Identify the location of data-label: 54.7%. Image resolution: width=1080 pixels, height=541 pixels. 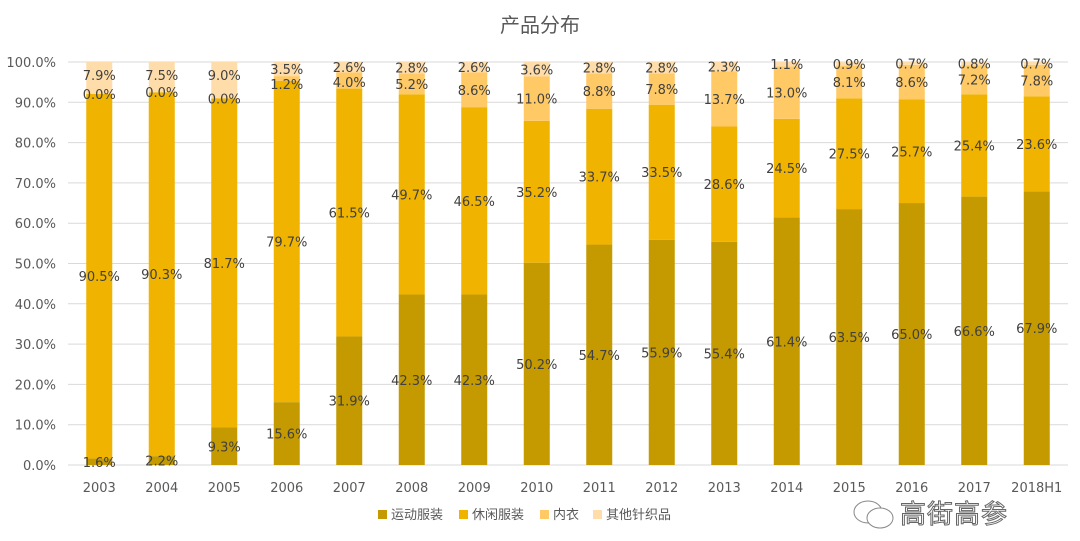
(599, 356).